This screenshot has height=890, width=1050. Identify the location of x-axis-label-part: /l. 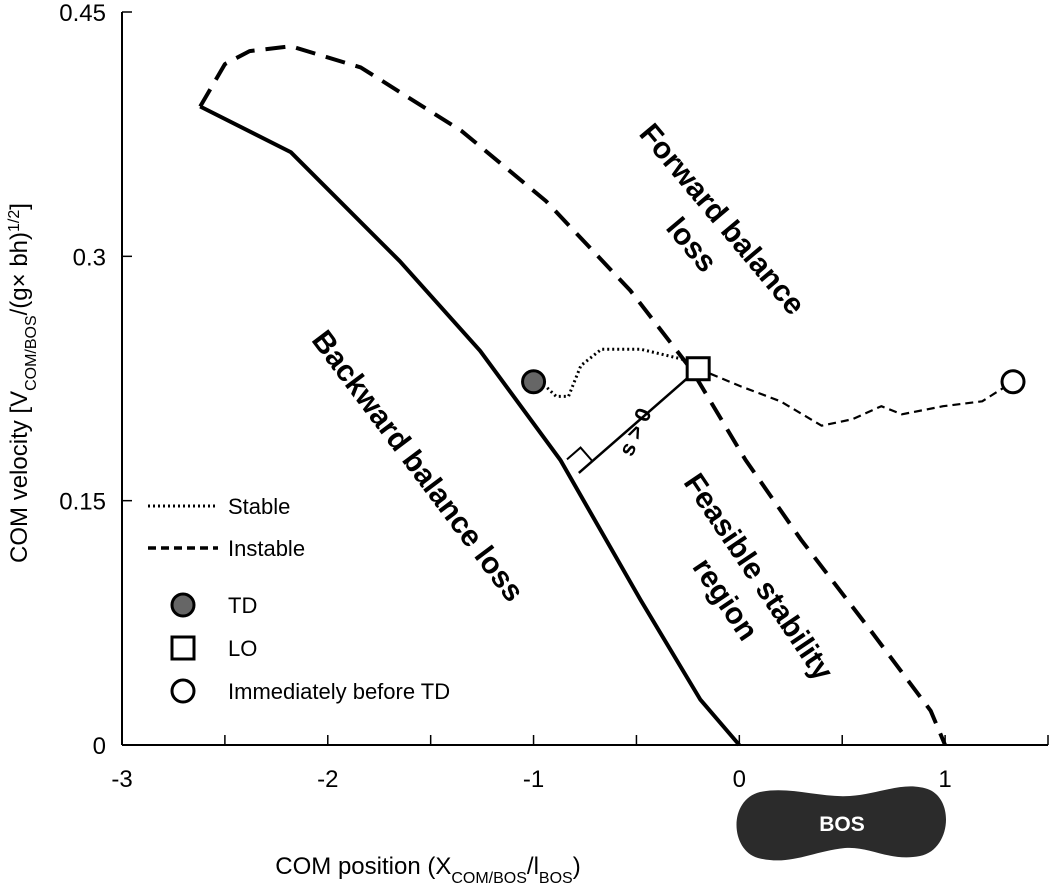
(533, 866).